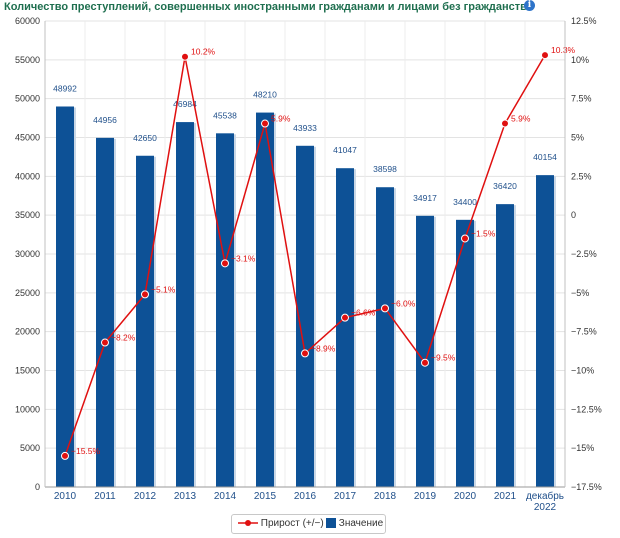 Image resolution: width=620 pixels, height=538 pixels. I want to click on x-tick-label: 2019, so click(425, 496).